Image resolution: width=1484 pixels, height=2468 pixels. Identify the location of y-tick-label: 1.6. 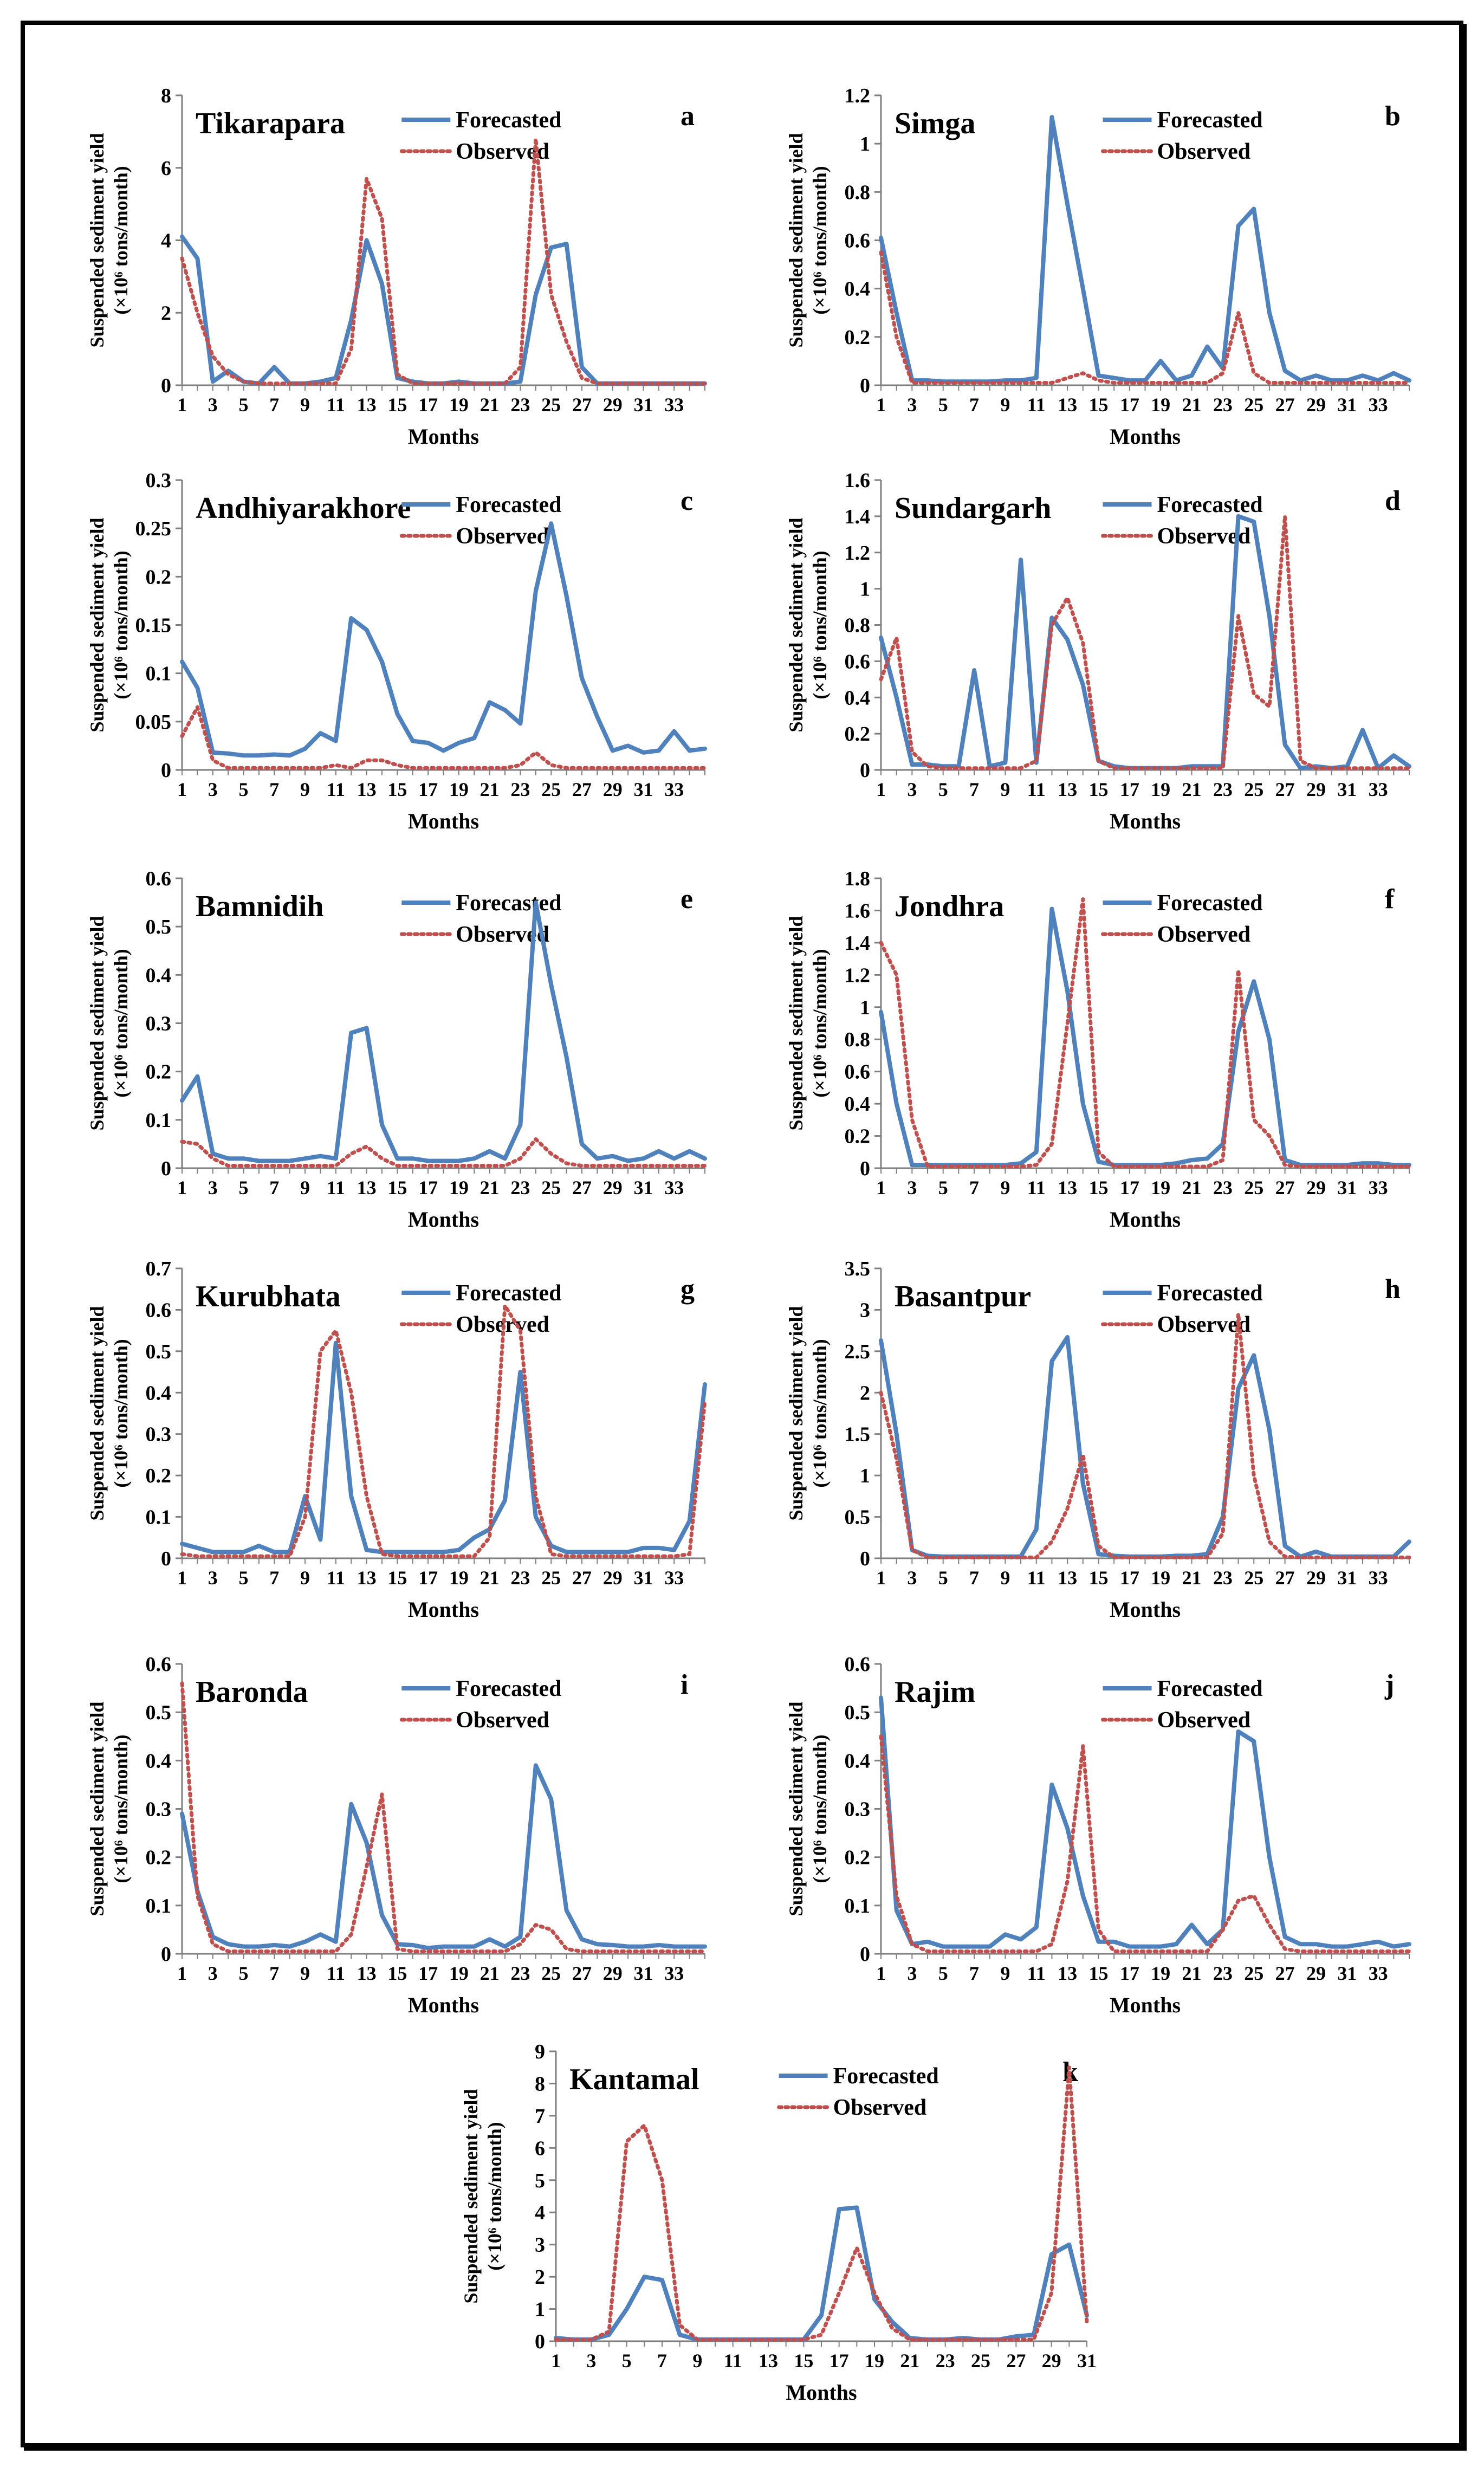
(858, 910).